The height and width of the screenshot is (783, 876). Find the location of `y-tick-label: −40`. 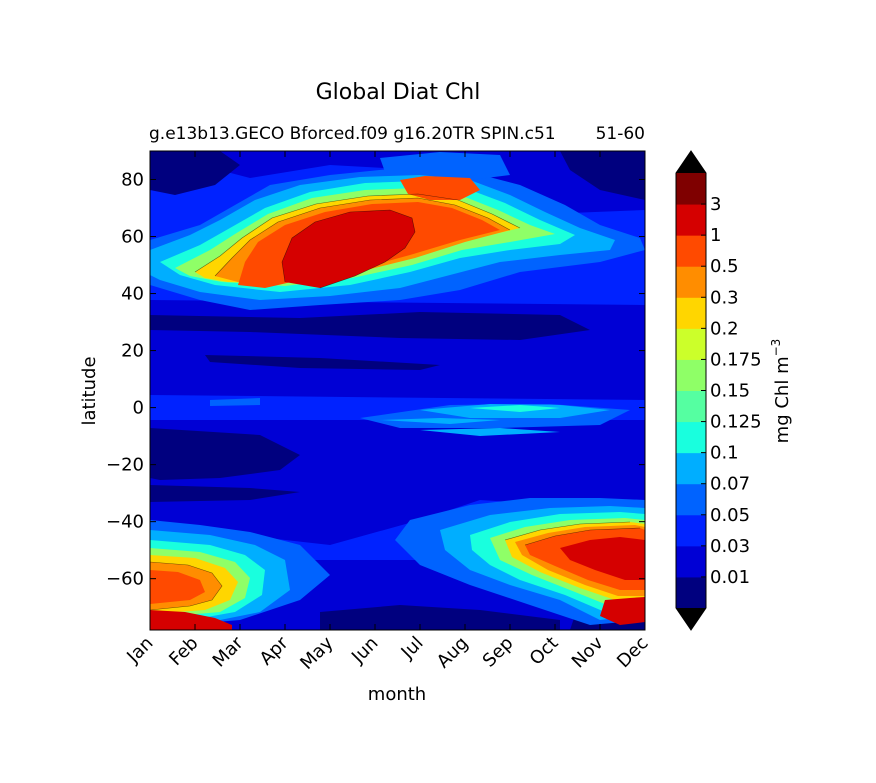

y-tick-label: −40 is located at coordinates (125, 522).